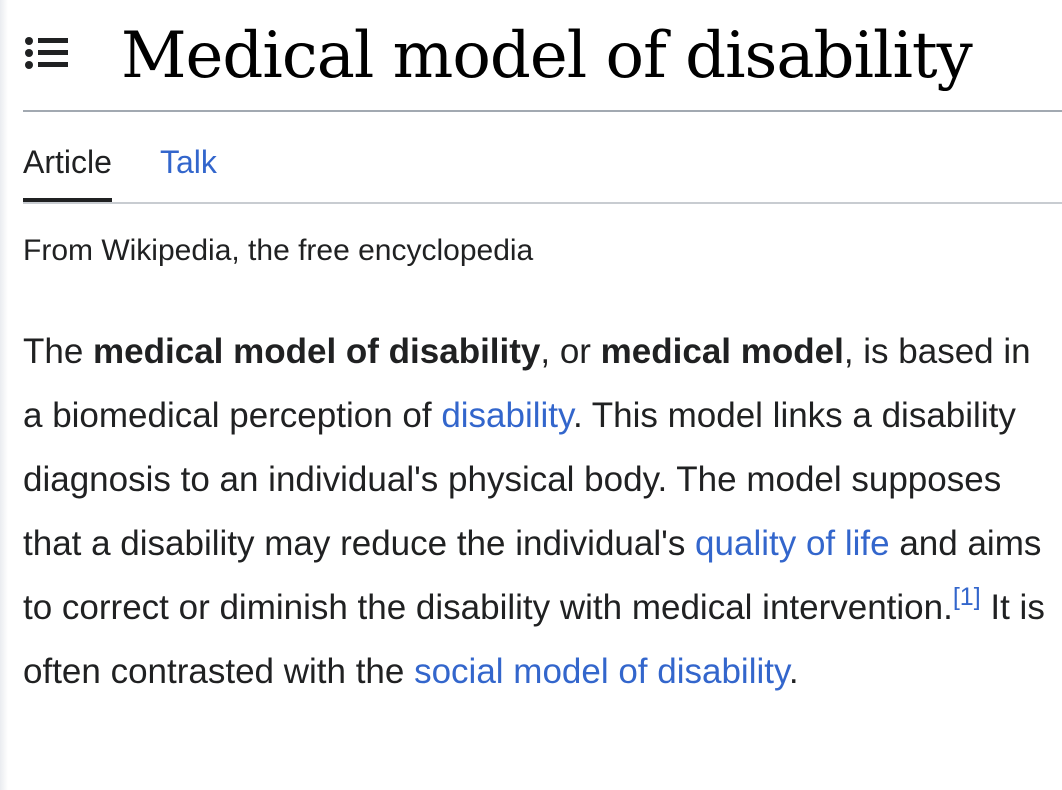  Describe the element at coordinates (4, 395) in the screenshot. I see `left-edge-shade` at that location.